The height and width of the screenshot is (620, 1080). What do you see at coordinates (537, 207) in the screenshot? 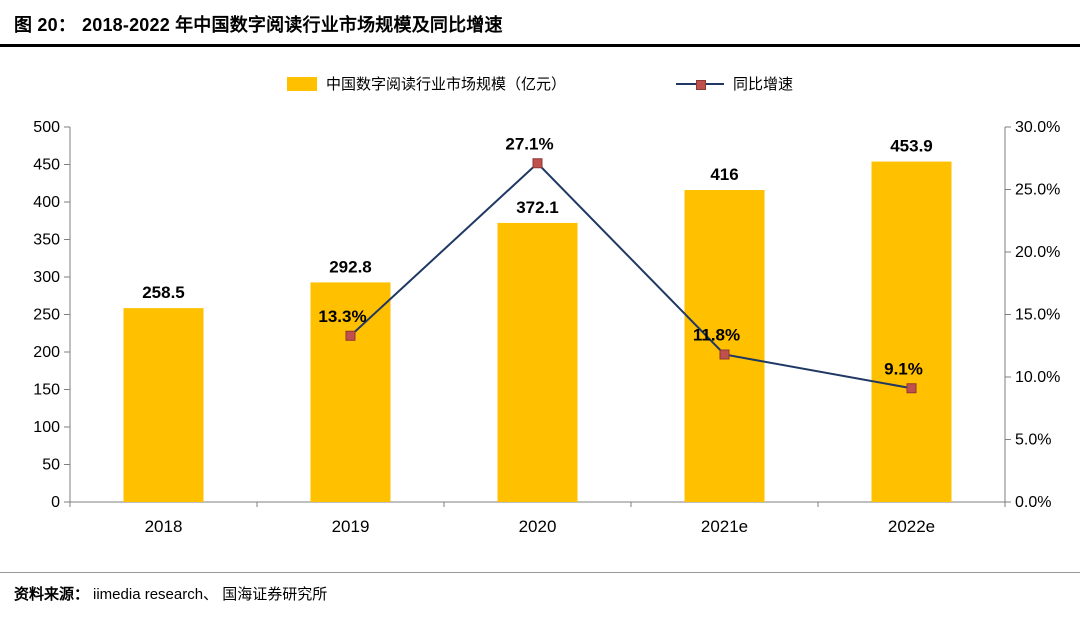
I see `bar-value-label-2020: 372.1` at bounding box center [537, 207].